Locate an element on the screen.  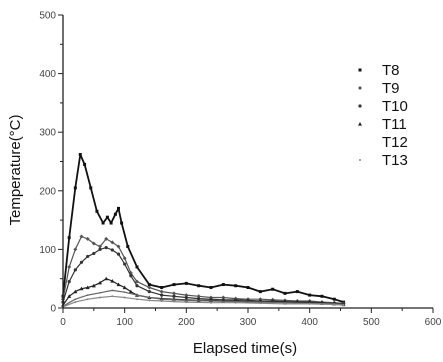
x-tick-label: 0 is located at coordinates (63, 322).